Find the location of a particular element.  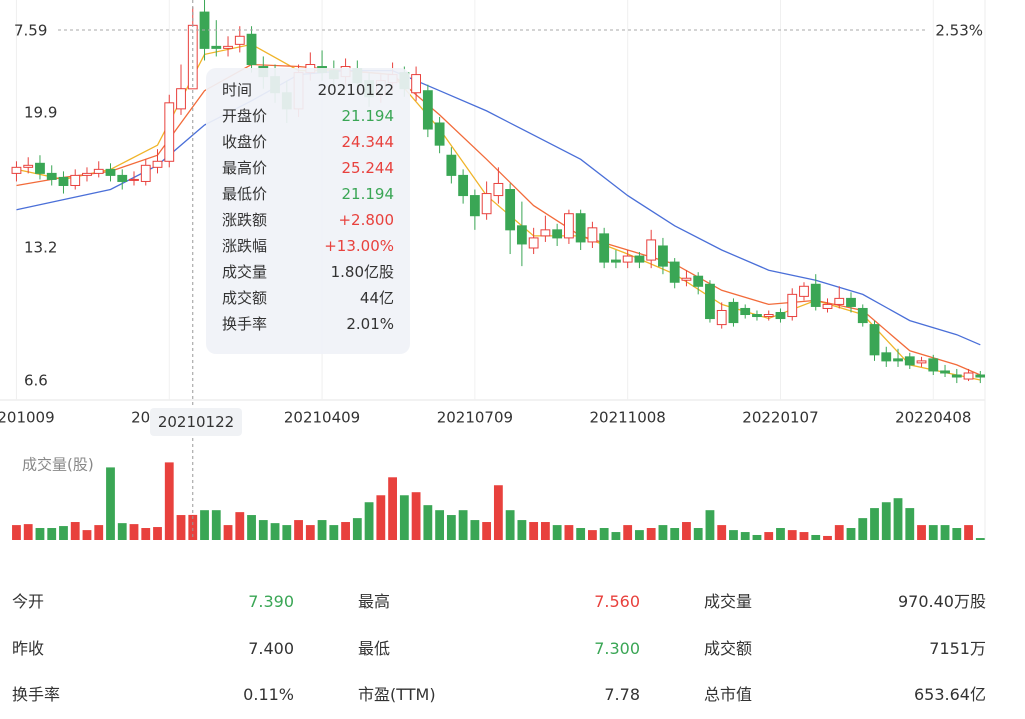

stat-label: 市盈(TTM) is located at coordinates (397, 694).